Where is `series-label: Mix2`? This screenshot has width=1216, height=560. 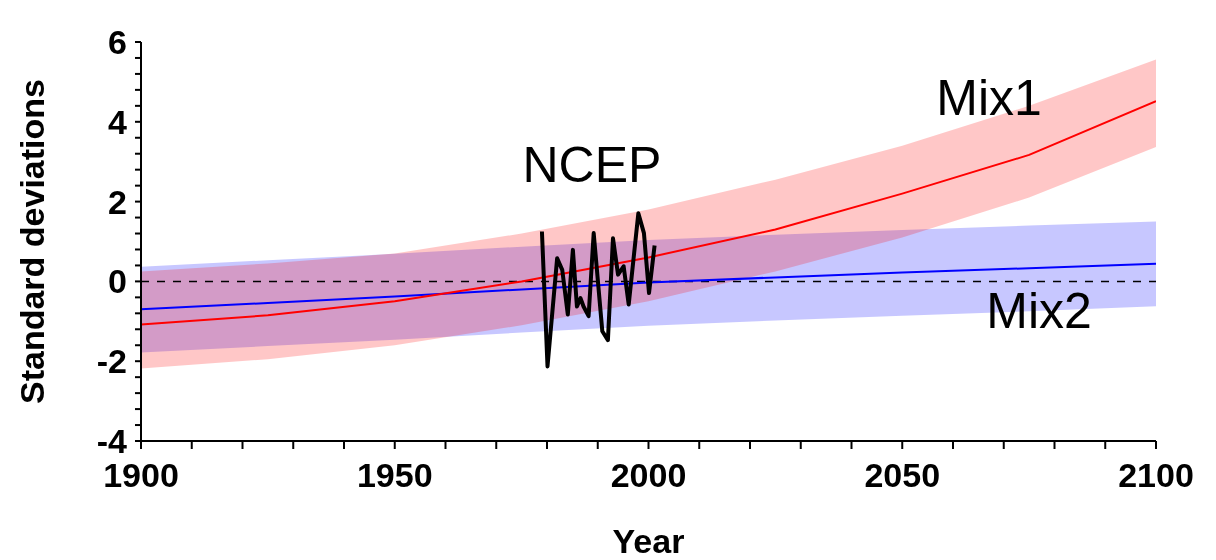
series-label: Mix2 is located at coordinates (1039, 311).